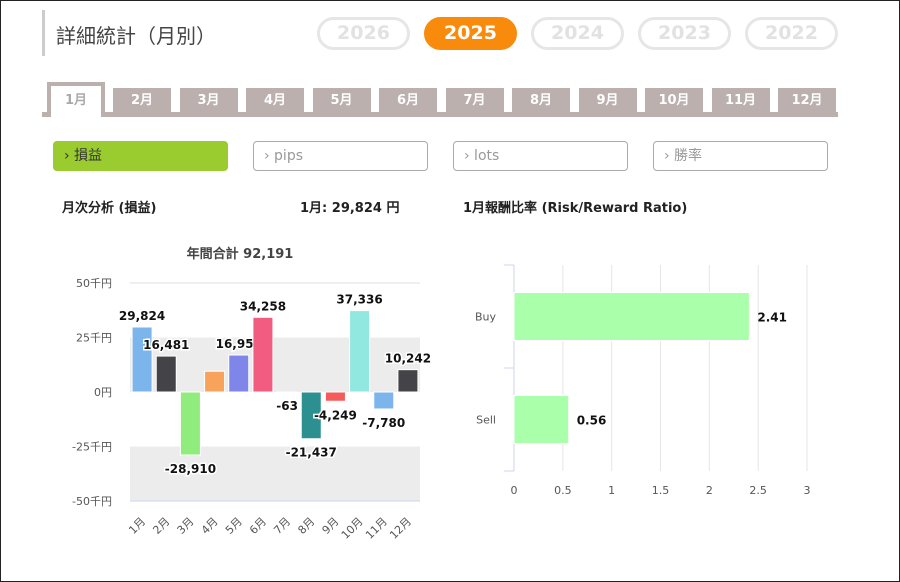 The width and height of the screenshot is (900, 582). I want to click on bar-5月, so click(239, 373).